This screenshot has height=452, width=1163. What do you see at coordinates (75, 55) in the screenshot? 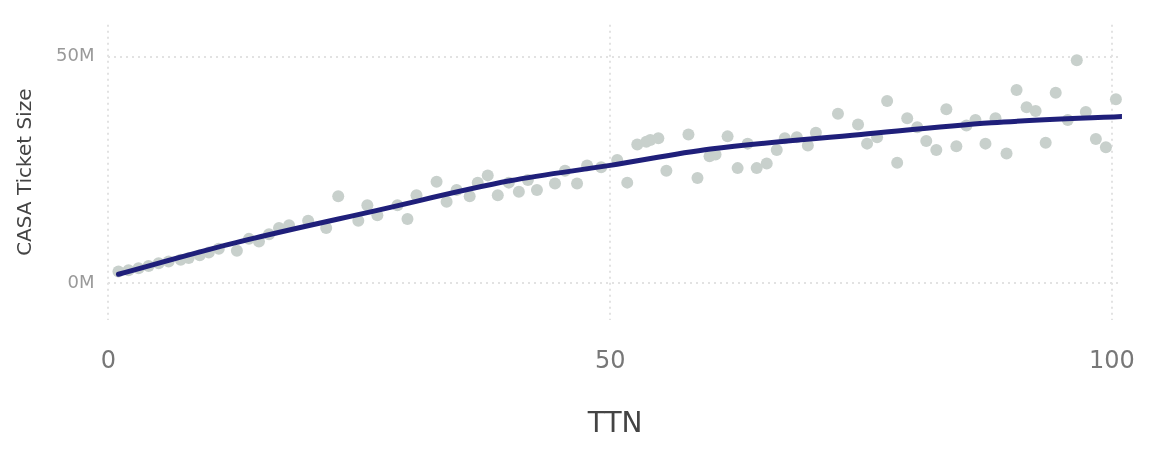
I see `y-tick-label: 50M` at bounding box center [75, 55].